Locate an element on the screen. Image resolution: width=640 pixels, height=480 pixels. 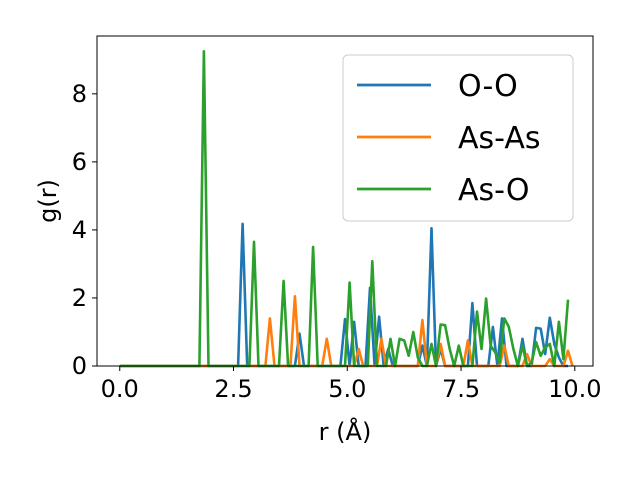
legend-label-o-o: O-O is located at coordinates (488, 86).